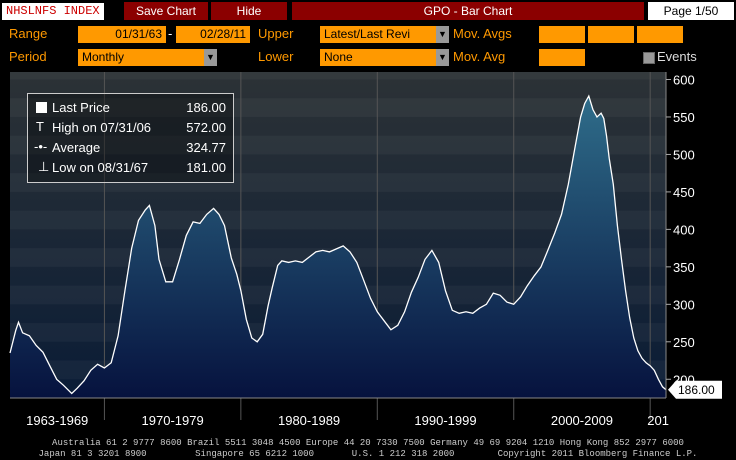 The image size is (736, 460). I want to click on legend-low-value: 181.00, so click(206, 167).